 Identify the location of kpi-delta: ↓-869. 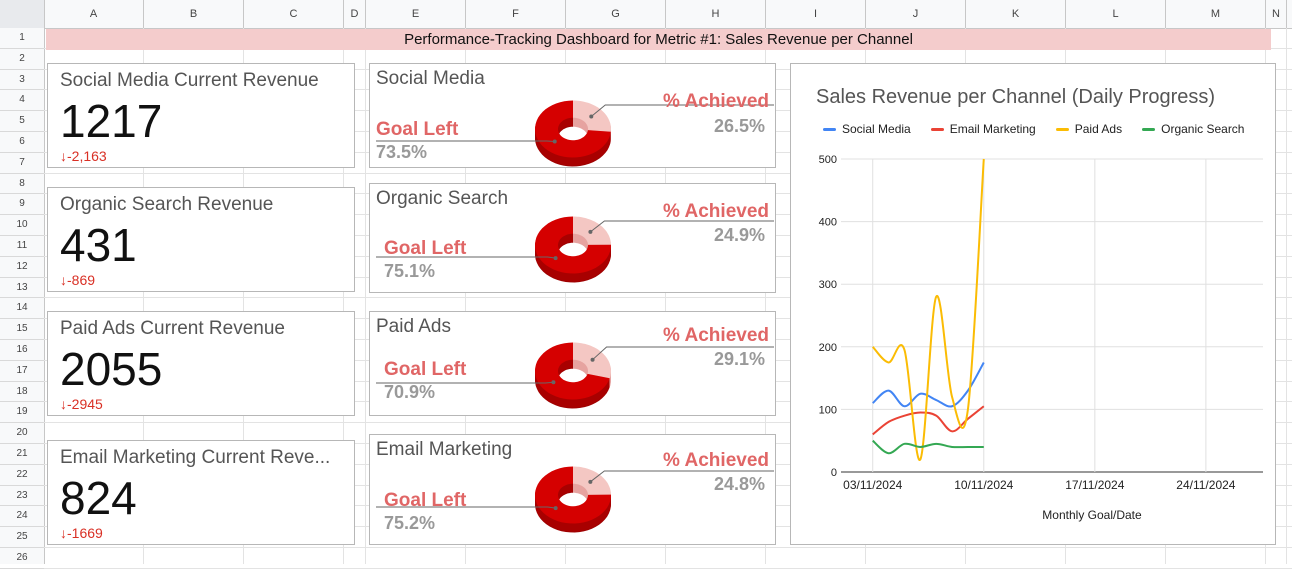
(77, 280).